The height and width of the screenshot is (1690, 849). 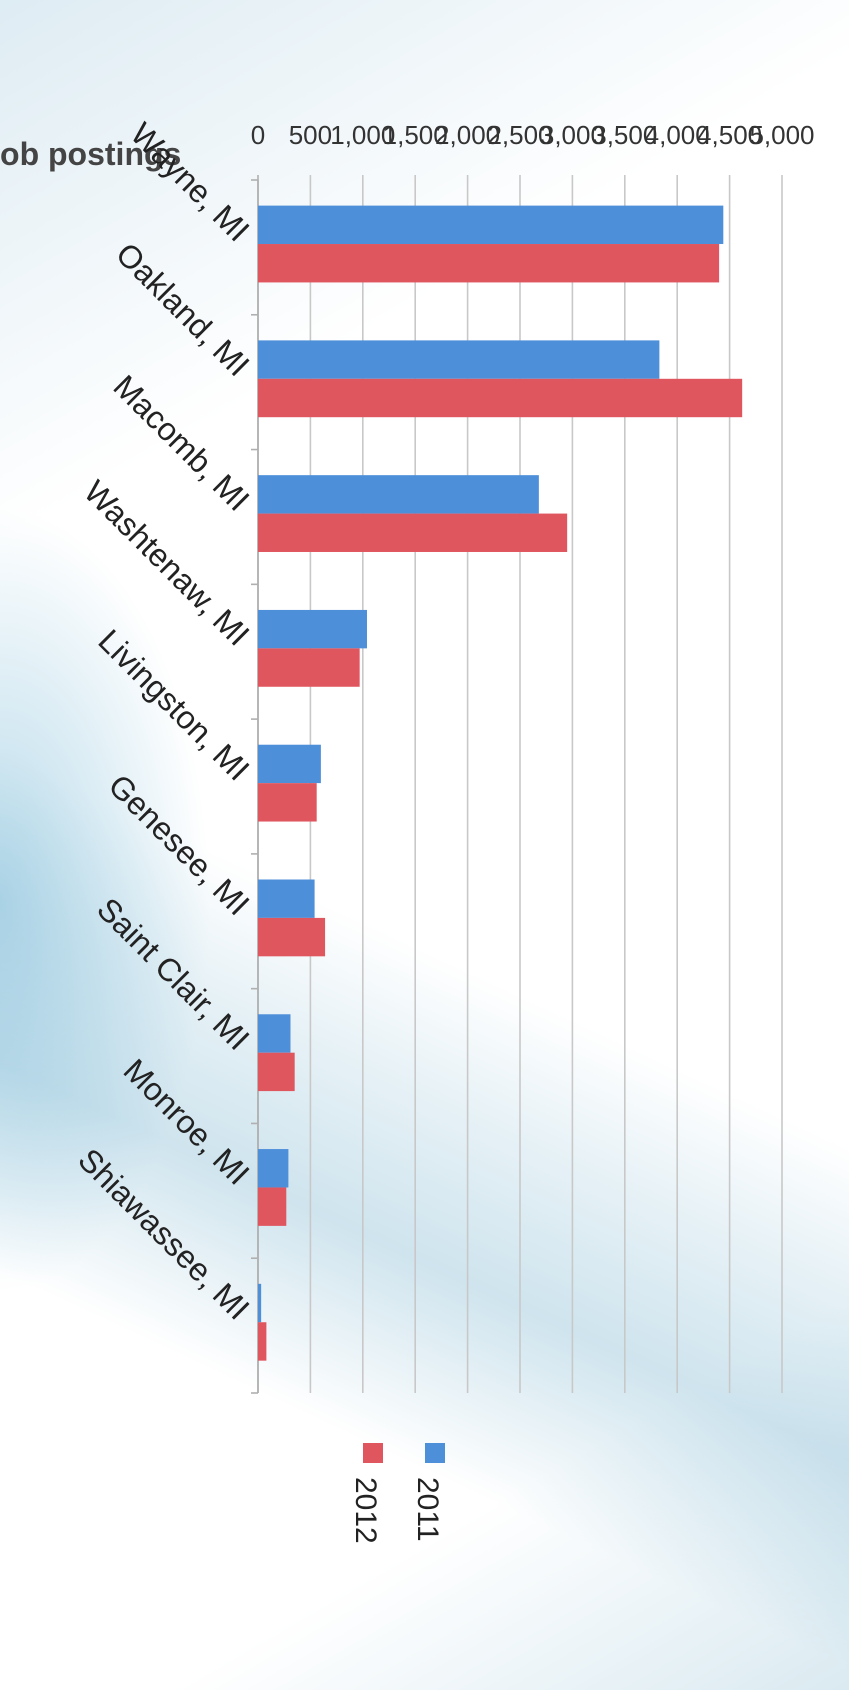 What do you see at coordinates (190, 182) in the screenshot?
I see `category-label: Wayne, MI` at bounding box center [190, 182].